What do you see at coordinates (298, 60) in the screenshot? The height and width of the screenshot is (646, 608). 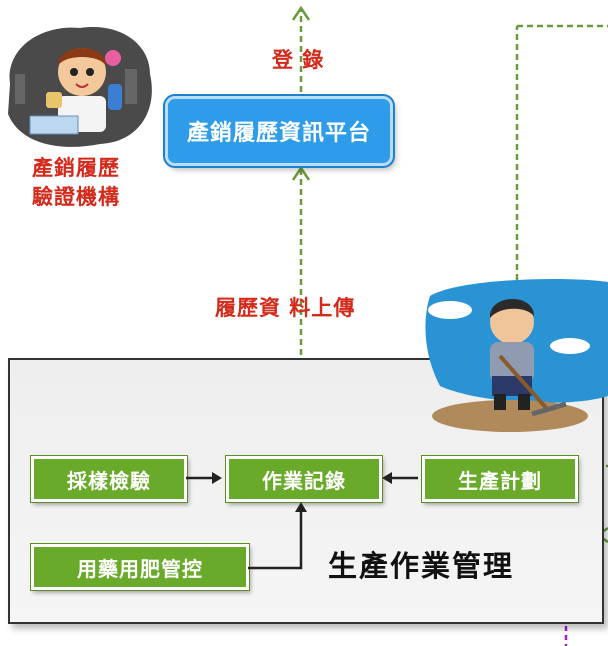 I see `register-label: 登 錄` at bounding box center [298, 60].